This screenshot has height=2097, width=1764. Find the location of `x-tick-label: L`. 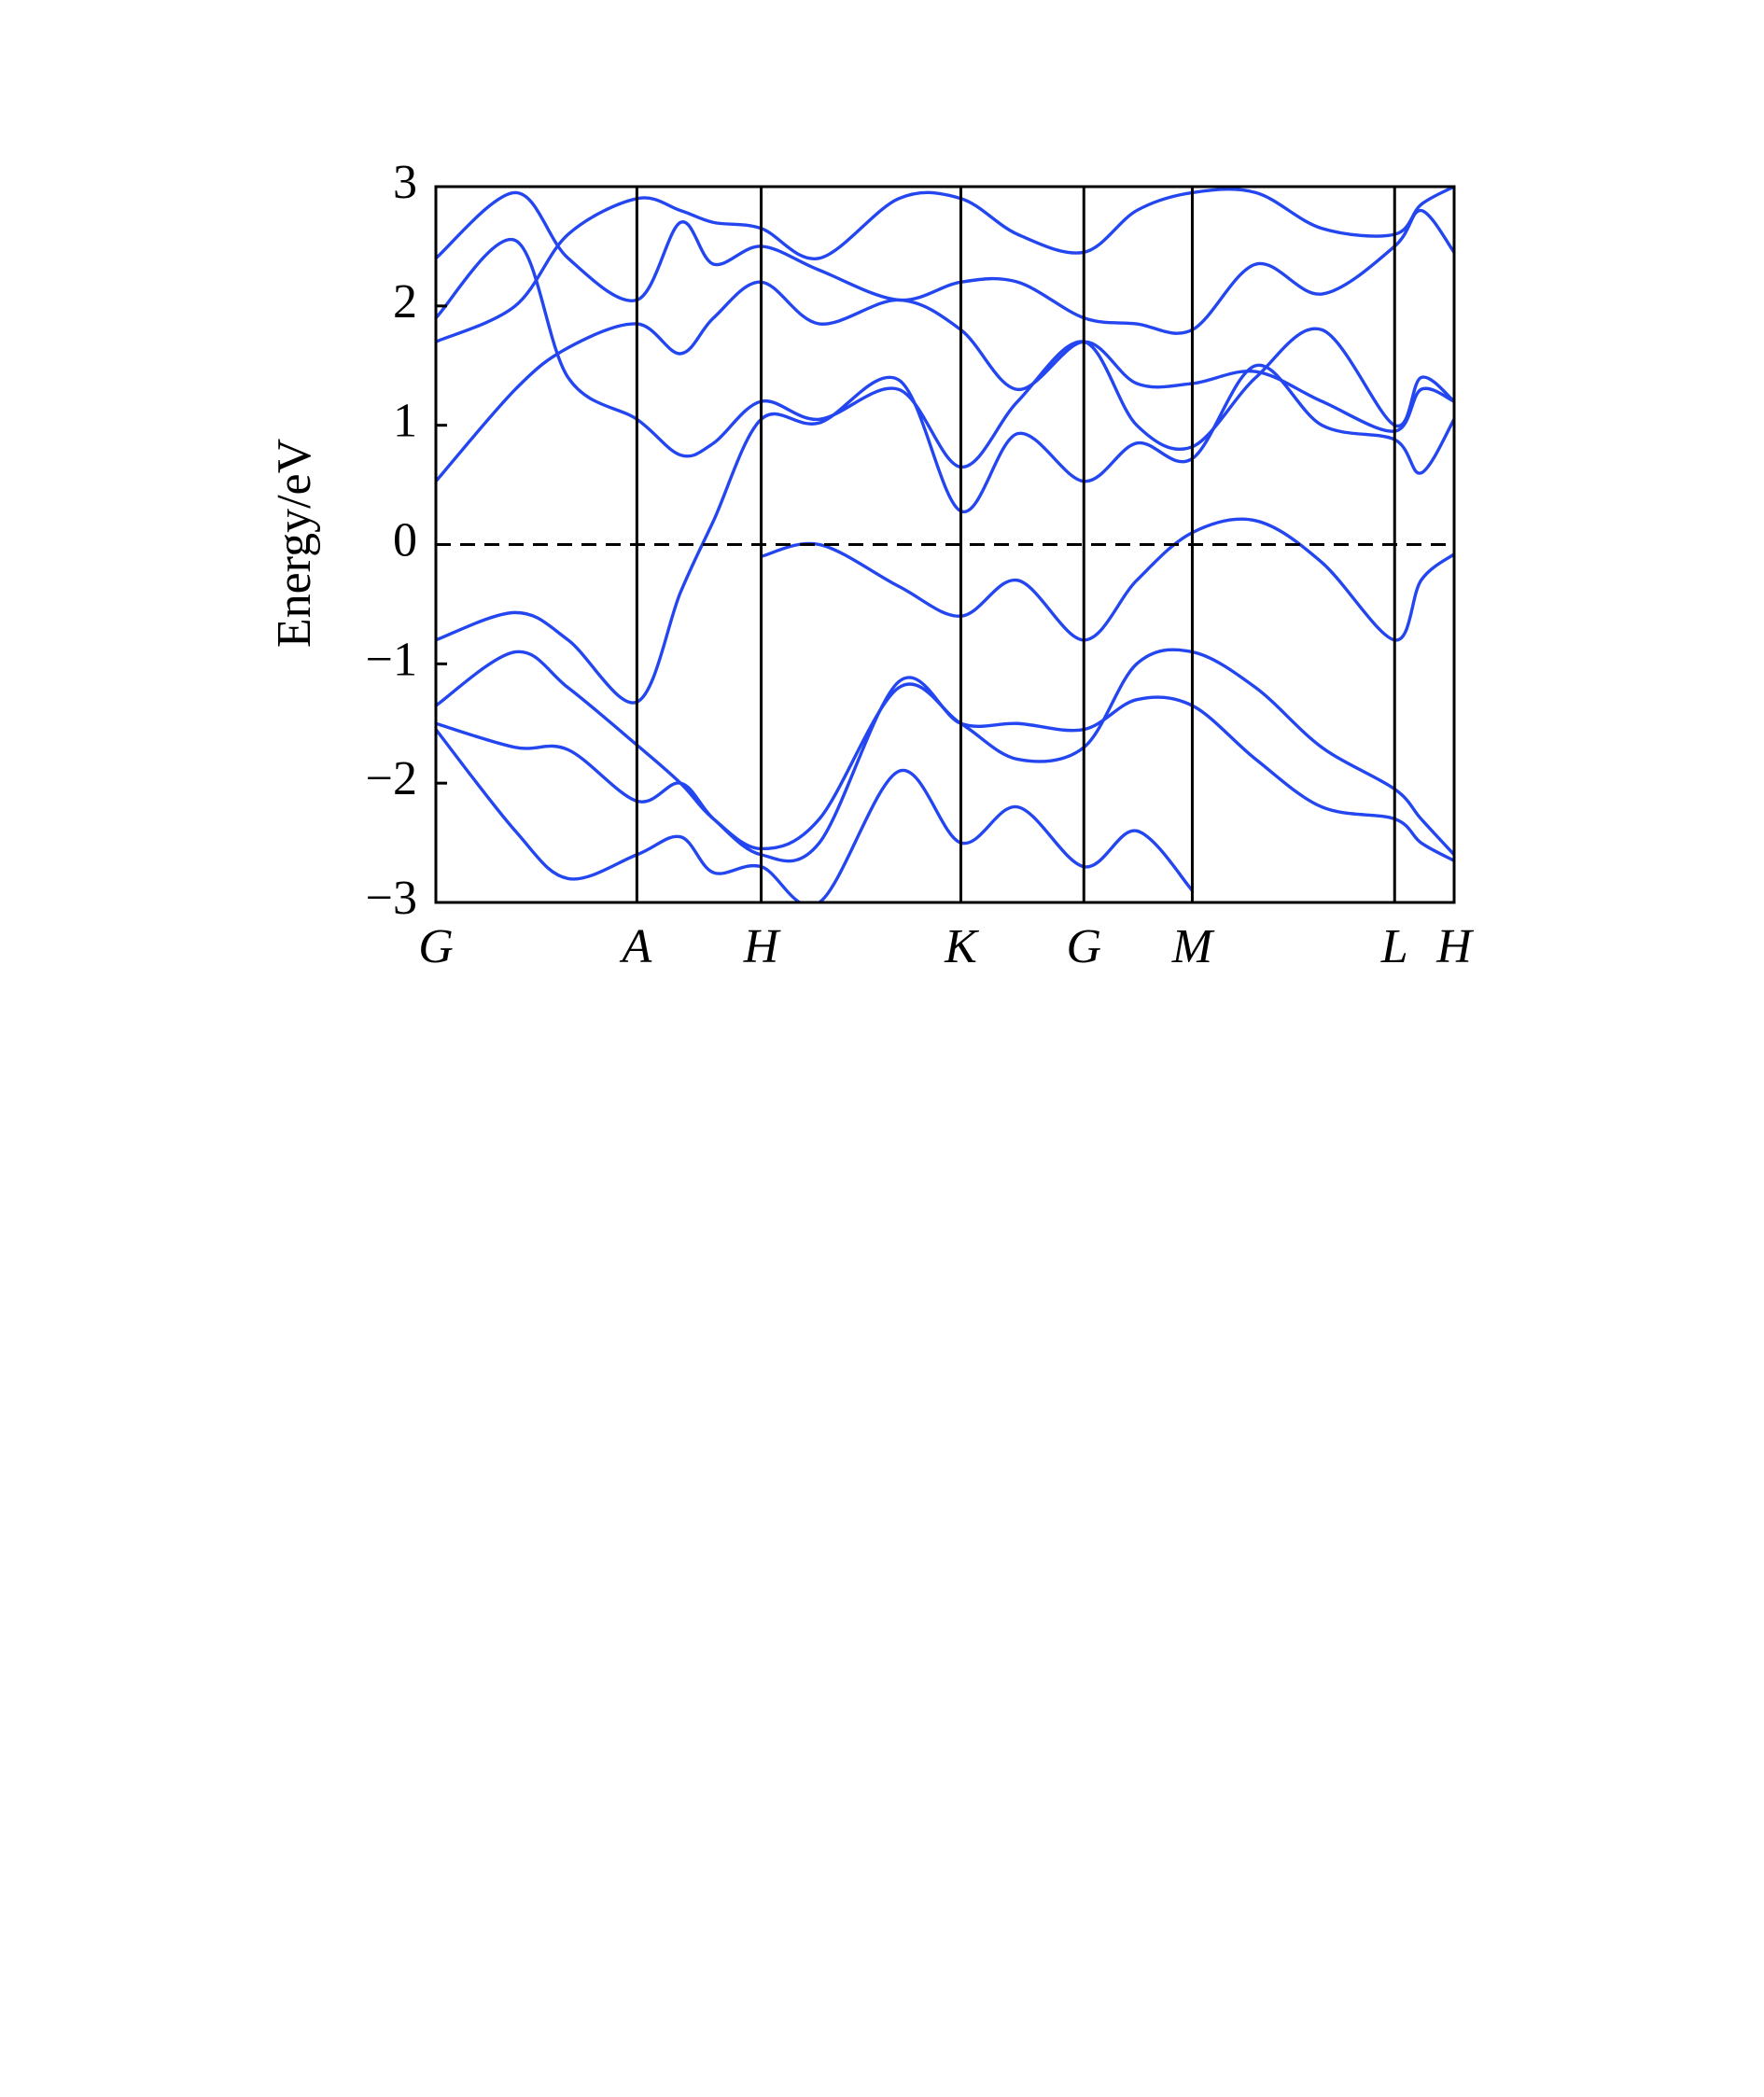

x-tick-label: L is located at coordinates (1394, 946).